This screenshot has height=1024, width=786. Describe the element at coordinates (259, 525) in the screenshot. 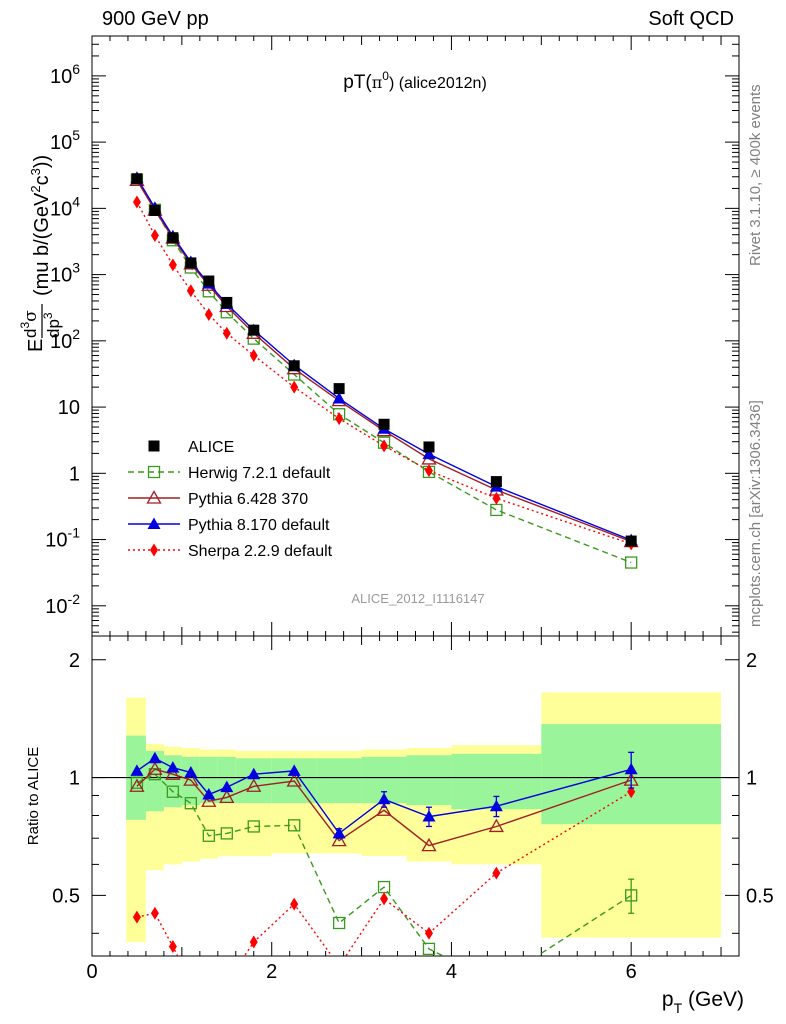

I see `legend-label-pythia8: Pythia 8.170 default` at that location.